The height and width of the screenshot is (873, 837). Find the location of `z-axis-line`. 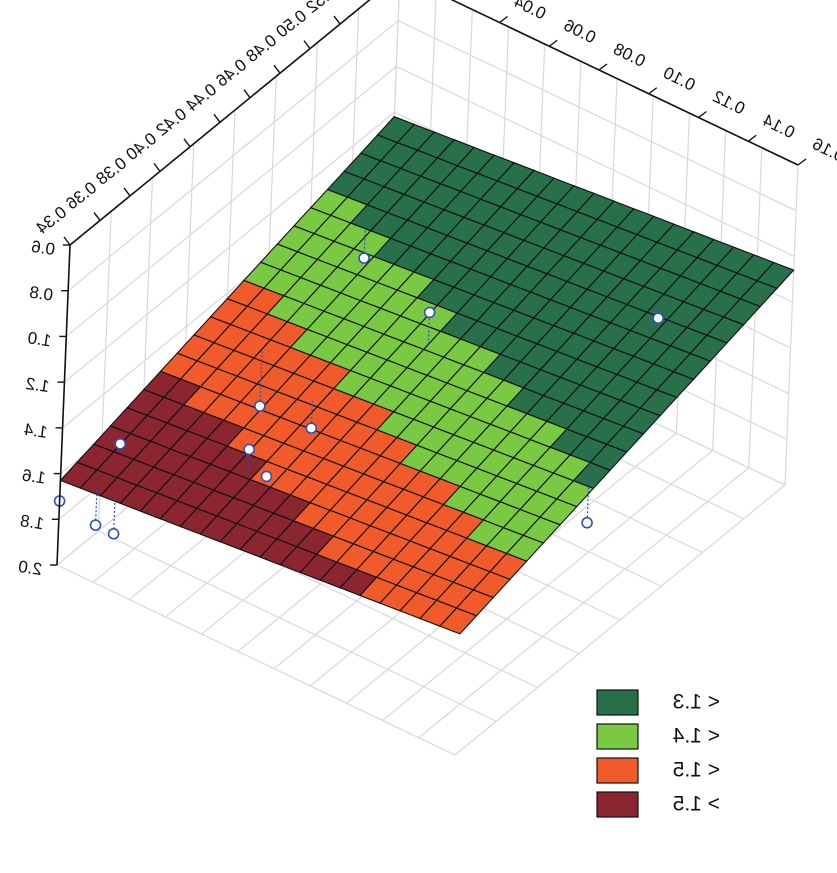

z-axis-line is located at coordinates (63, 405).